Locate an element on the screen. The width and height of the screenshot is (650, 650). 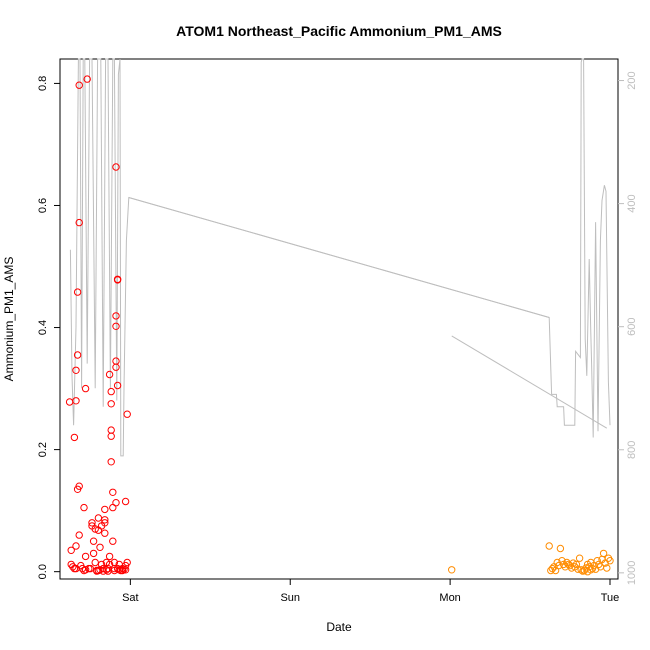
x-axis: Sat Sun Mon Tue is located at coordinates (371, 591).